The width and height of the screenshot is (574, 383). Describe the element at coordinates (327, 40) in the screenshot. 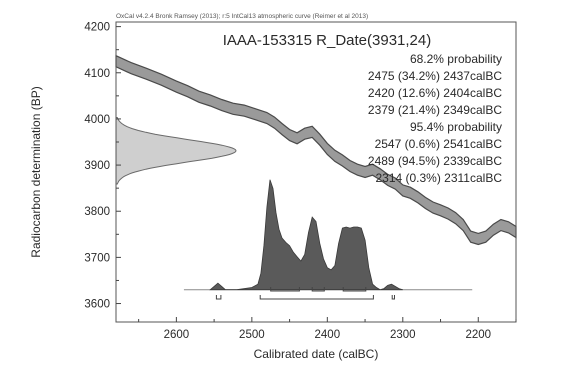

I see `plot-title: IAAA-153315 R_Date(3931,24)` at that location.